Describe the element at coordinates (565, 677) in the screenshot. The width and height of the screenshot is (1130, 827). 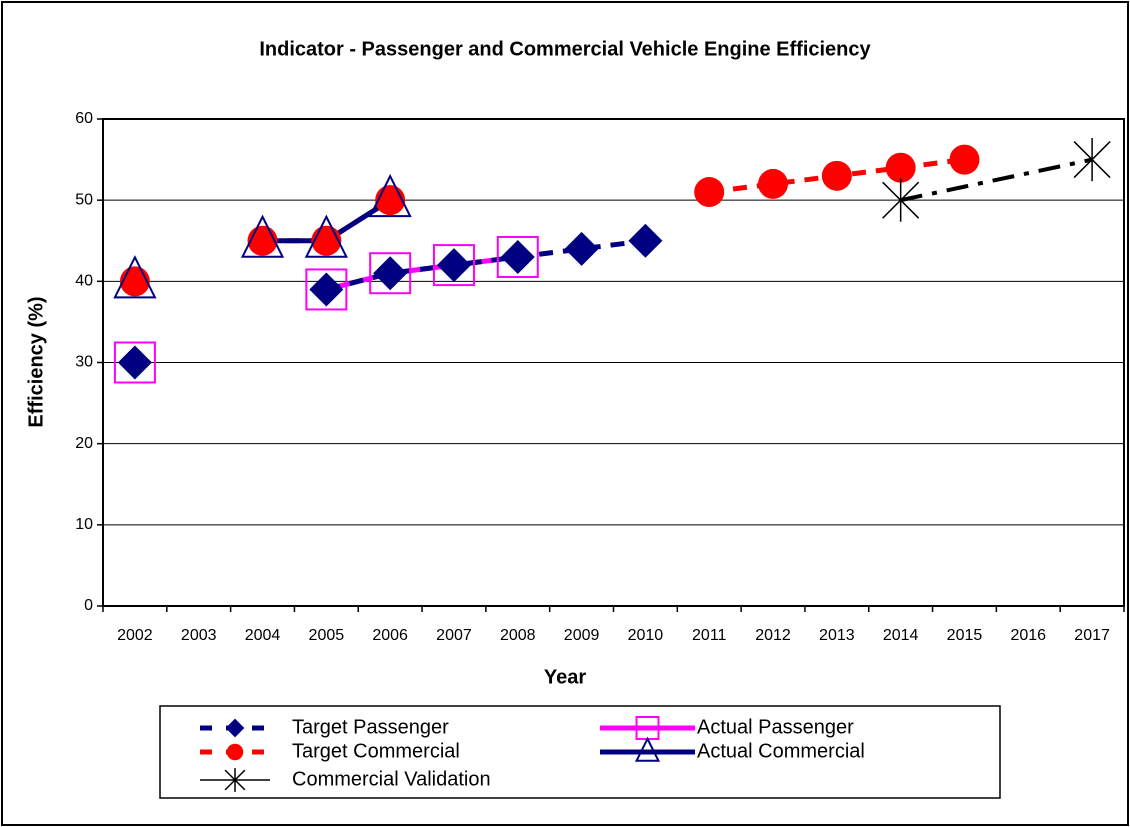
I see `x-axis-title: Year` at that location.